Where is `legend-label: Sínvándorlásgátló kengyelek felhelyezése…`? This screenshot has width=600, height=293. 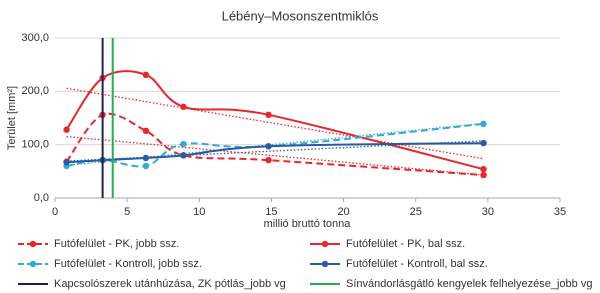 legend-label: Sínvándorlásgátló kengyelek felhelyezése… is located at coordinates (469, 284).